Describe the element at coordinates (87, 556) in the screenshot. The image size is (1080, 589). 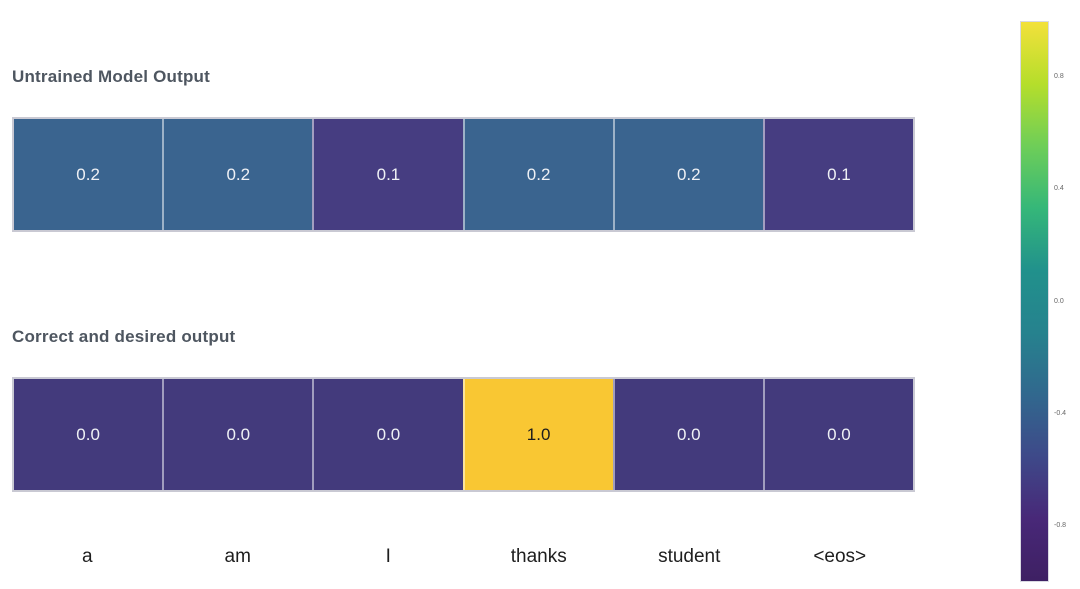
I see `x-axis-tick-label: a` at that location.